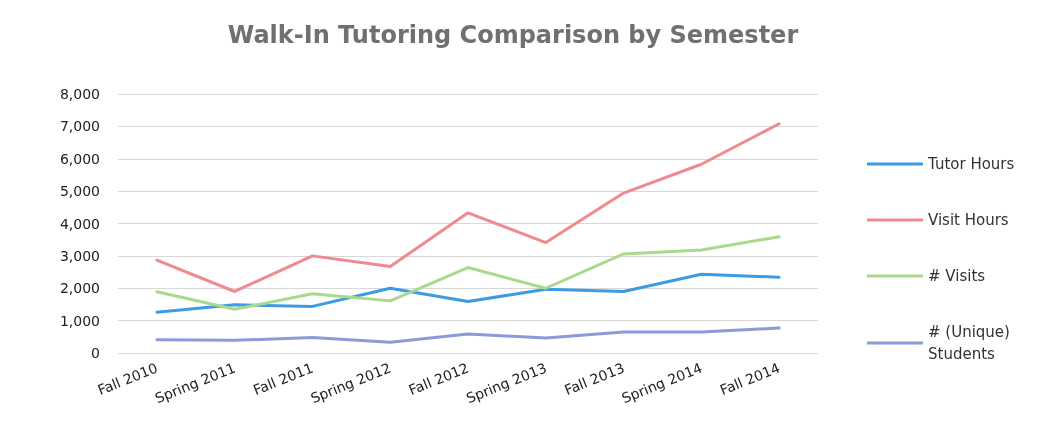  I want to click on y-tick-label: 2,000, so click(79, 288).